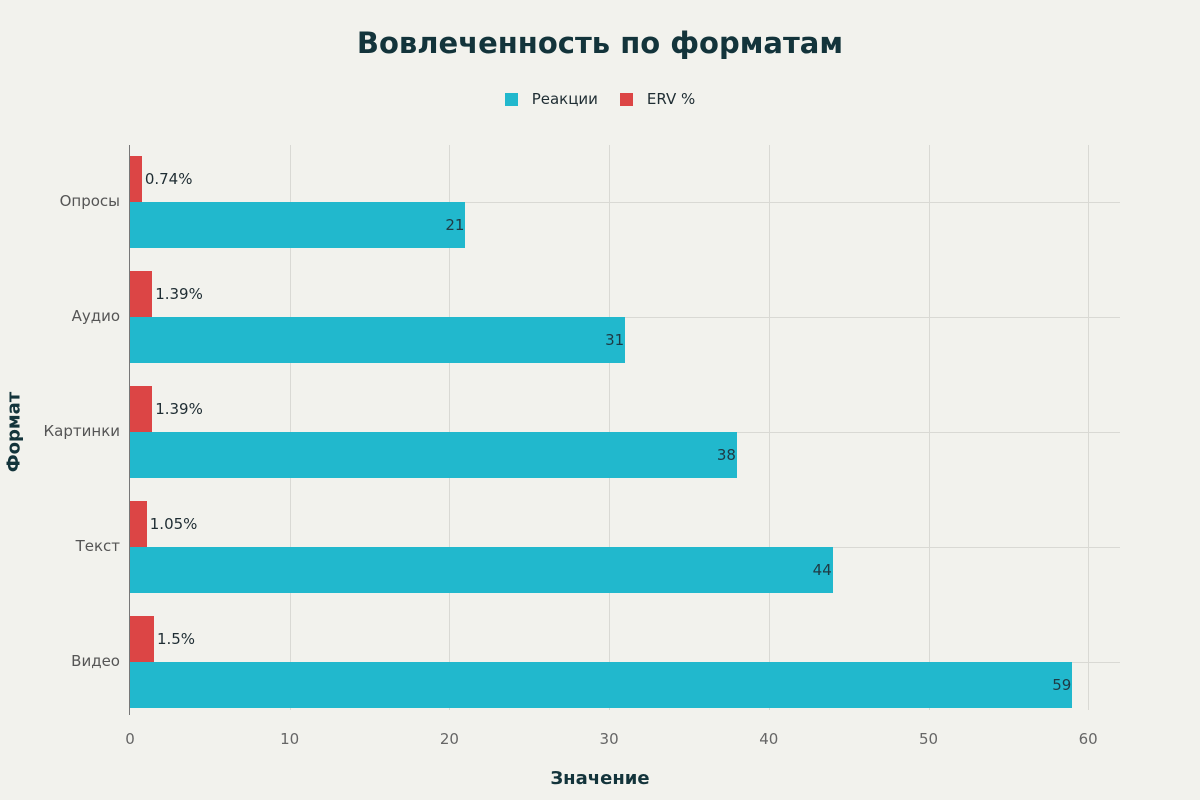  Describe the element at coordinates (726, 455) in the screenshot. I see `bar-label-reactions: 38` at that location.